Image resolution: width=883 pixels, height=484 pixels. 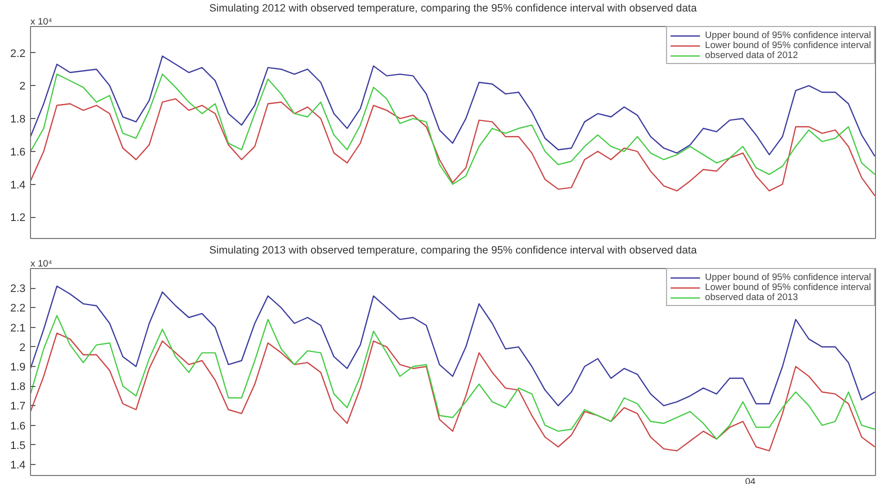 What do you see at coordinates (18, 218) in the screenshot?
I see `y-tick-label: 1.2` at bounding box center [18, 218].